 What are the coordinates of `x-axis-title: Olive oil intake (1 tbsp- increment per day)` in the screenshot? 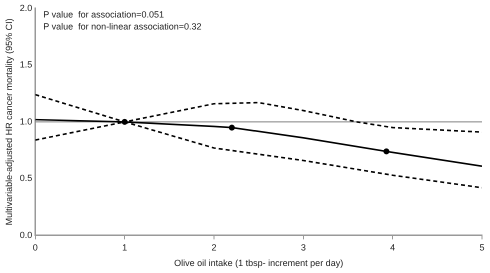 It's located at (259, 263).